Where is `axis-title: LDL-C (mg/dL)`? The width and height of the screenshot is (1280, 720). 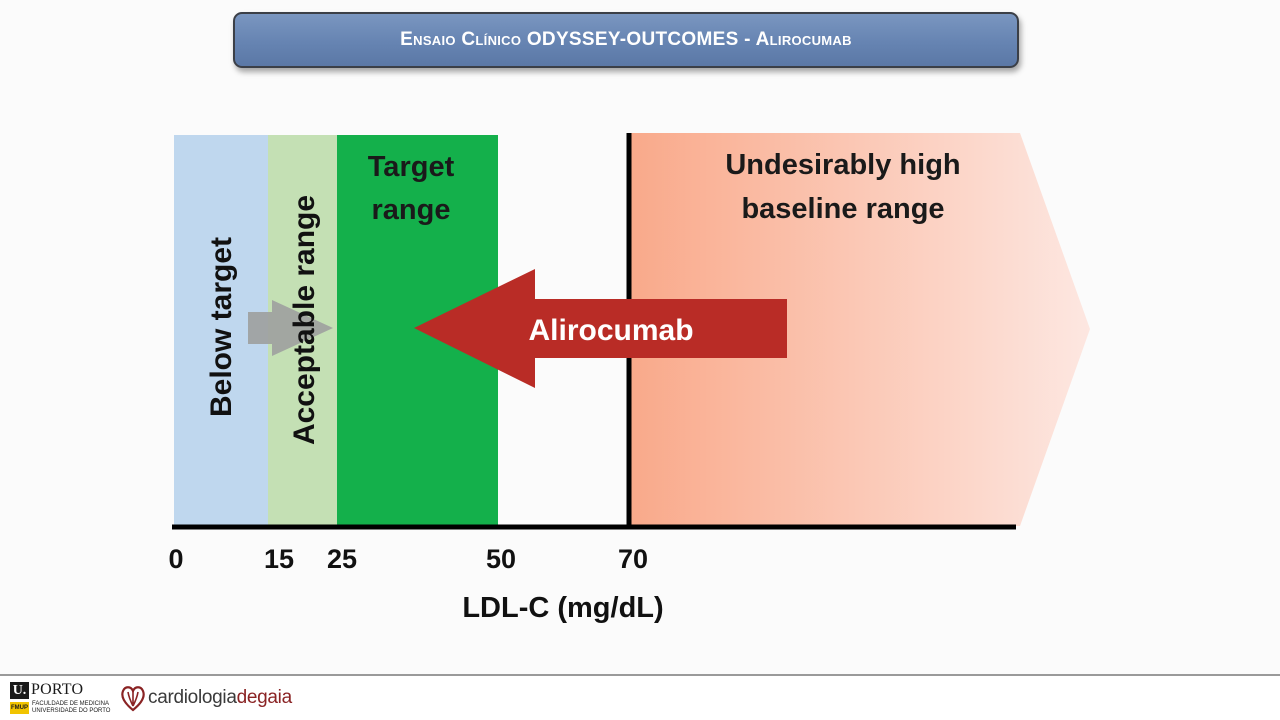
axis-title: LDL-C (mg/dL) is located at coordinates (562, 608).